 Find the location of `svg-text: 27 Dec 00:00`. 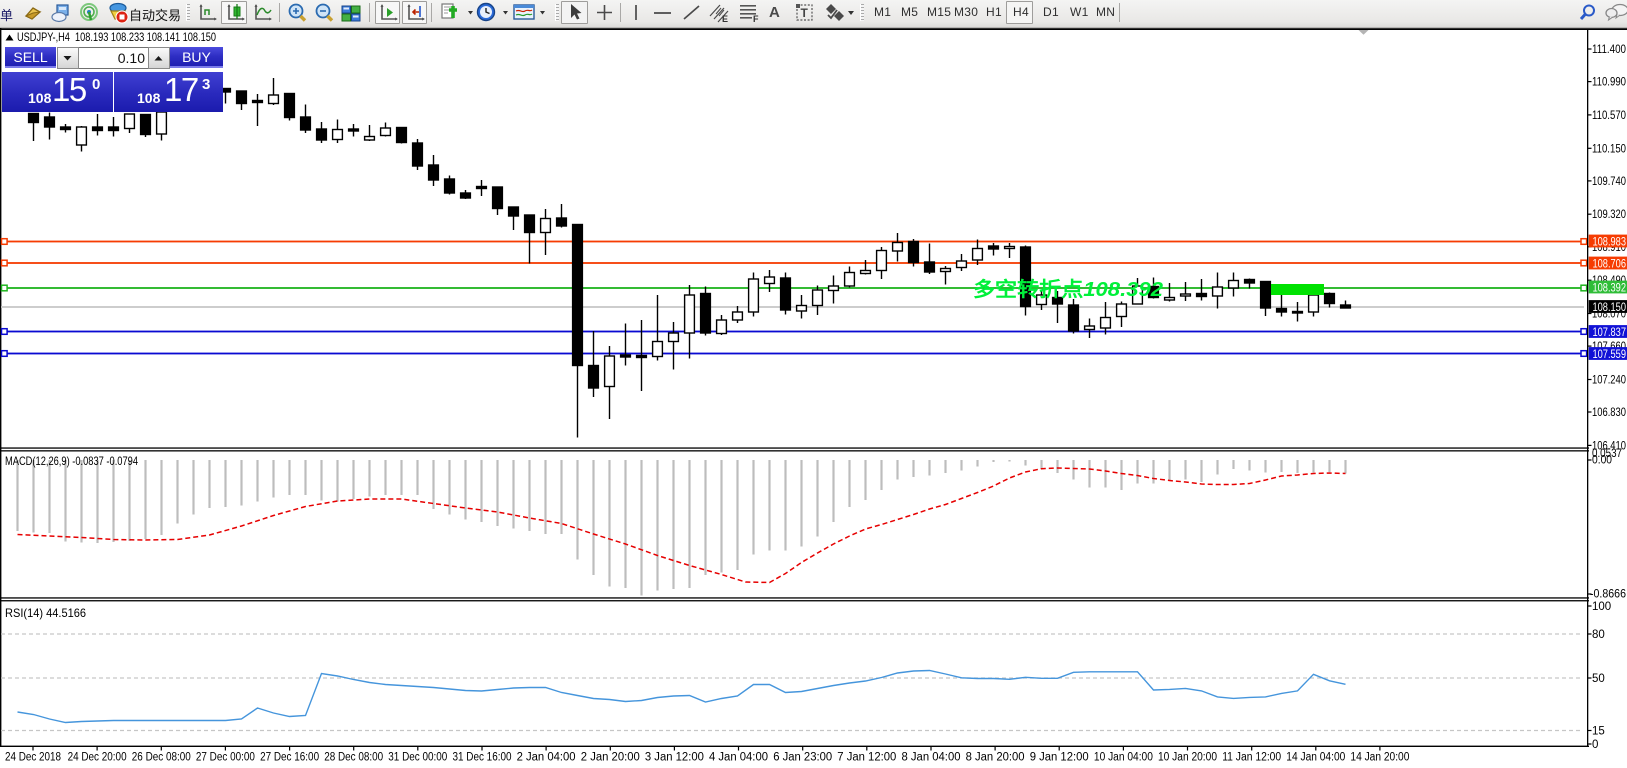

svg-text: 27 Dec 00:00 is located at coordinates (225, 758).